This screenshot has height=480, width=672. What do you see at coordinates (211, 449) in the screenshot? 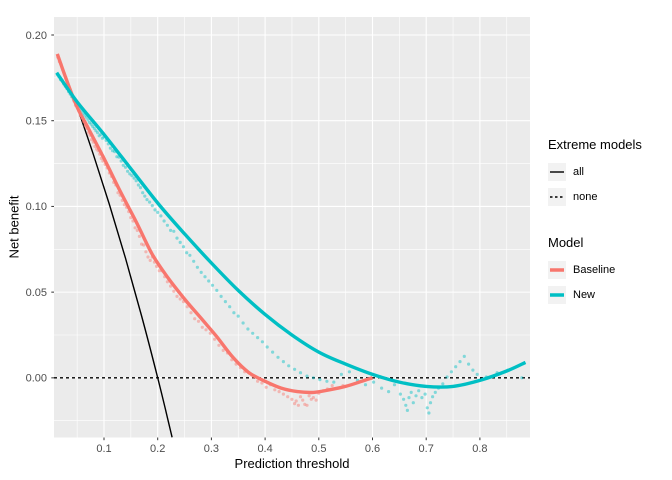
I see `x-tick-label: 0.3` at bounding box center [211, 449].